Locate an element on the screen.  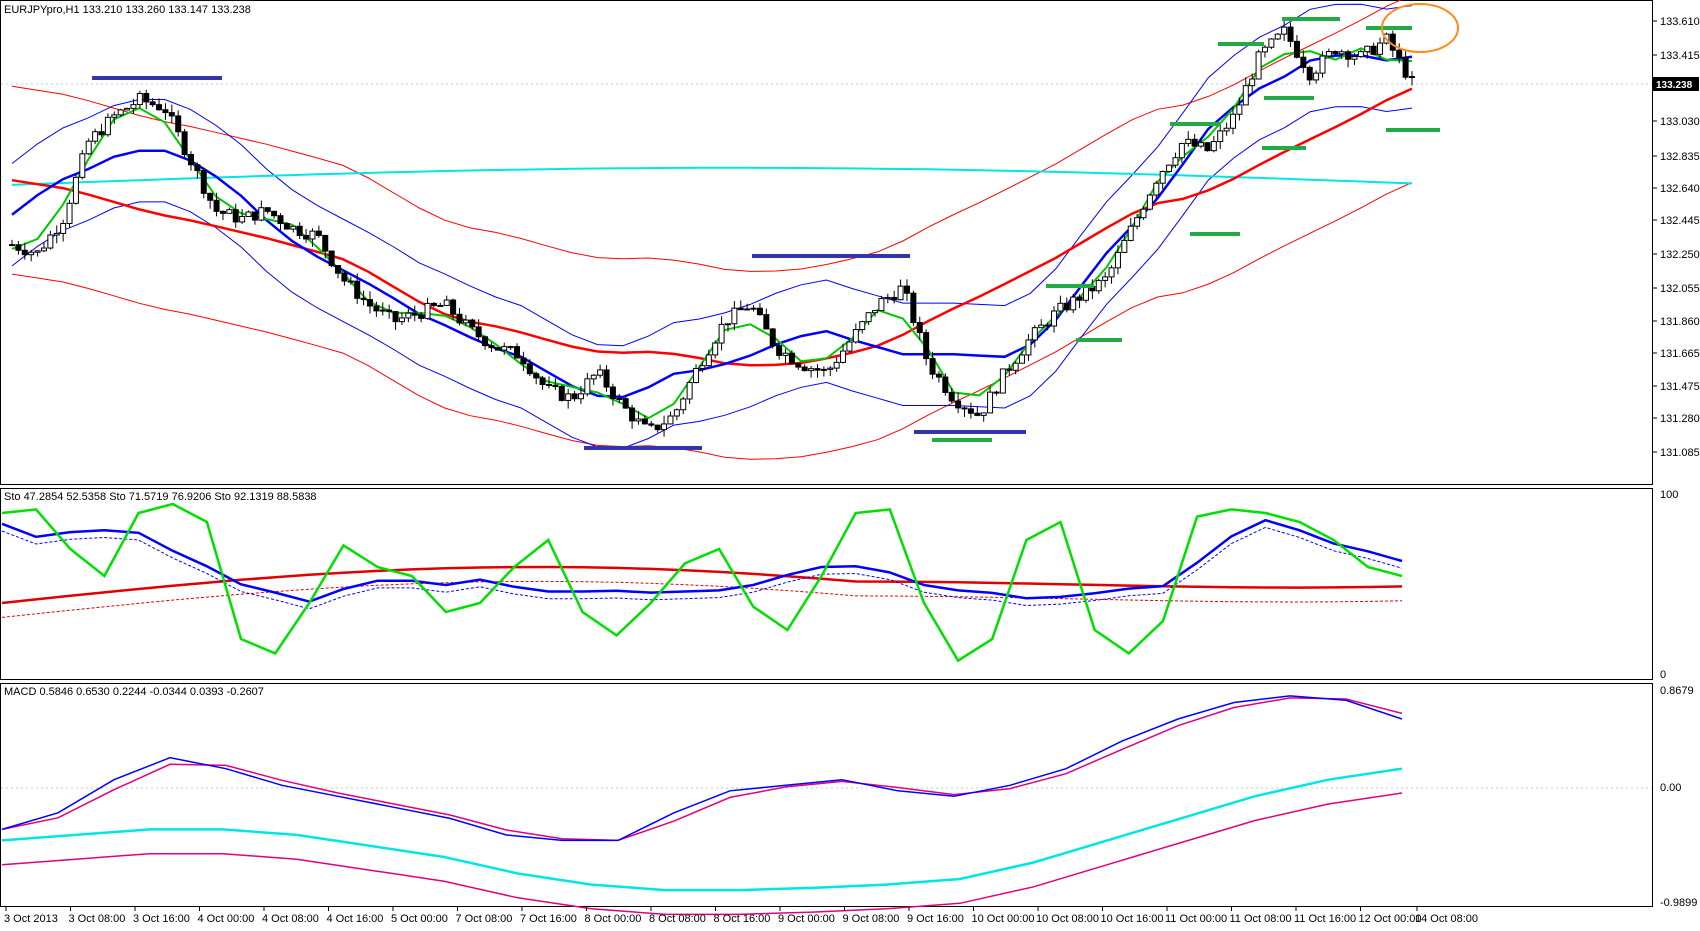
price-tick-label: 131.665 is located at coordinates (1680, 354).